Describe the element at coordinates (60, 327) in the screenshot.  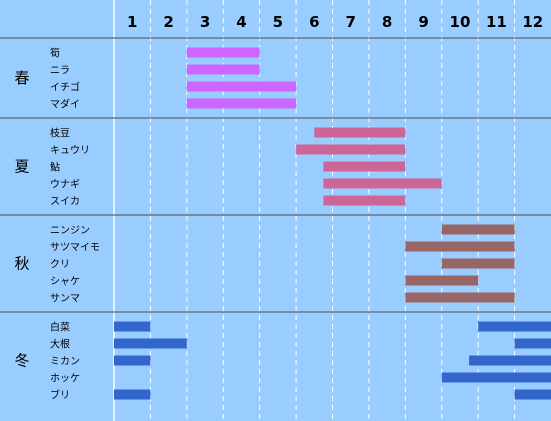
I see `item-label: 白菜` at that location.